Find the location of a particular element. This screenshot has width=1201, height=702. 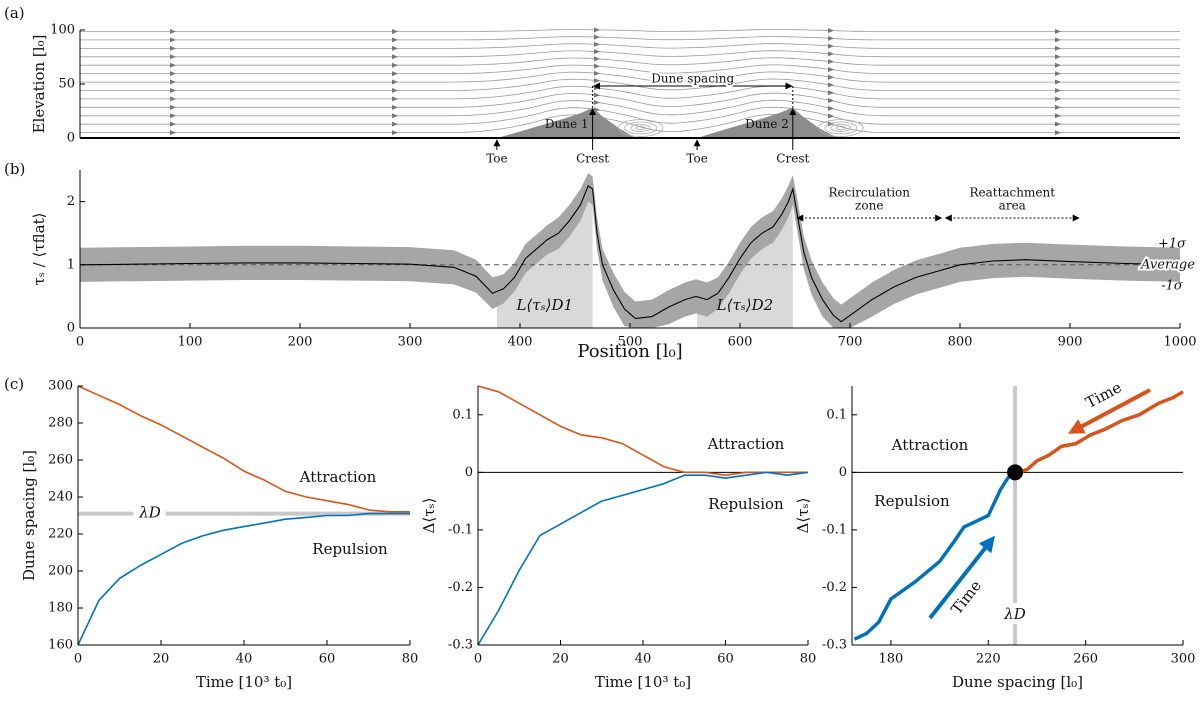

y-tick-label: -0.2 is located at coordinates (460, 587).